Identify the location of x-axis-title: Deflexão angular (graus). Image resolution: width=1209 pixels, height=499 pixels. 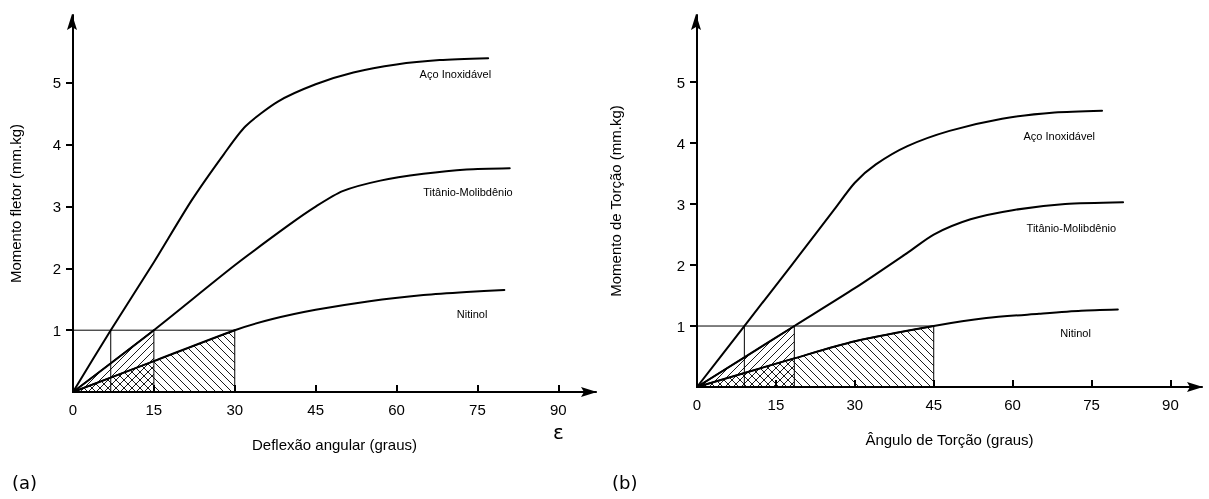
(334, 444).